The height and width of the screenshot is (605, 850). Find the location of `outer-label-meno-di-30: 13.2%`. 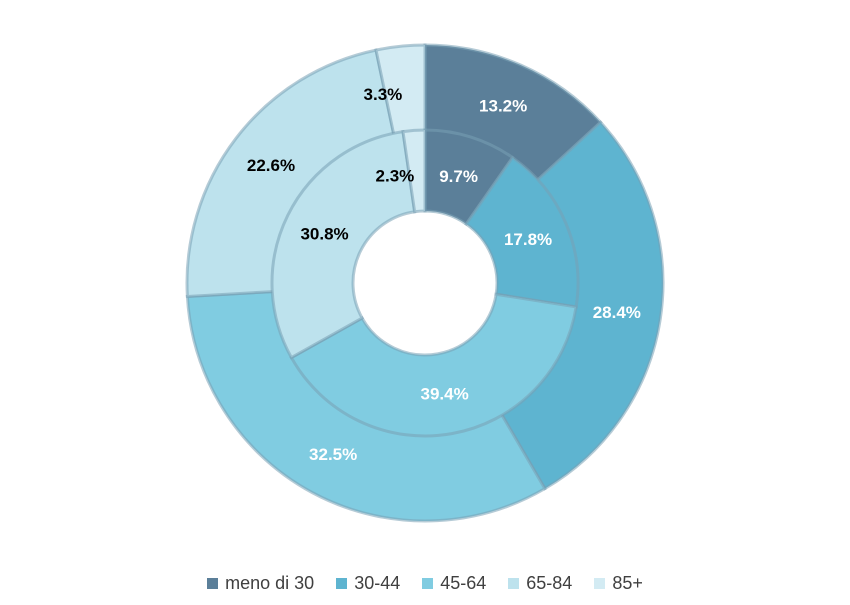

outer-label-meno-di-30: 13.2% is located at coordinates (503, 105).